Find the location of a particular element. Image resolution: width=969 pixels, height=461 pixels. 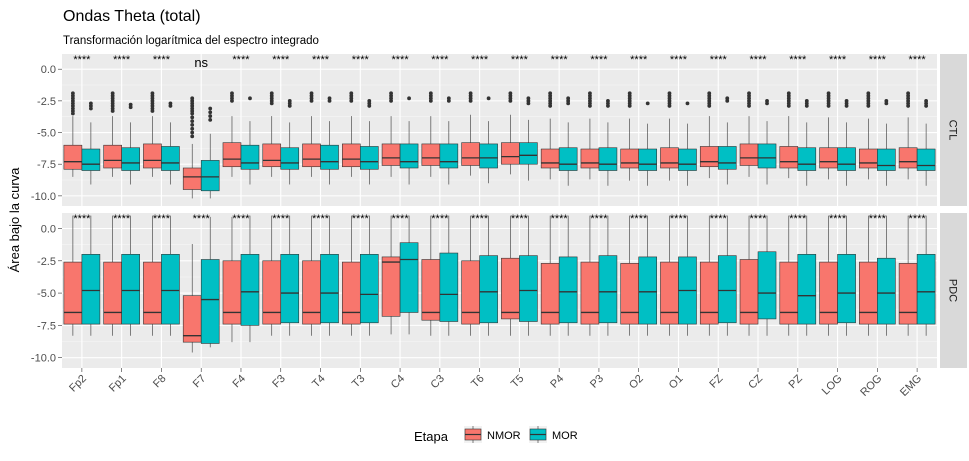

box-mor-t6 is located at coordinates (488, 275).